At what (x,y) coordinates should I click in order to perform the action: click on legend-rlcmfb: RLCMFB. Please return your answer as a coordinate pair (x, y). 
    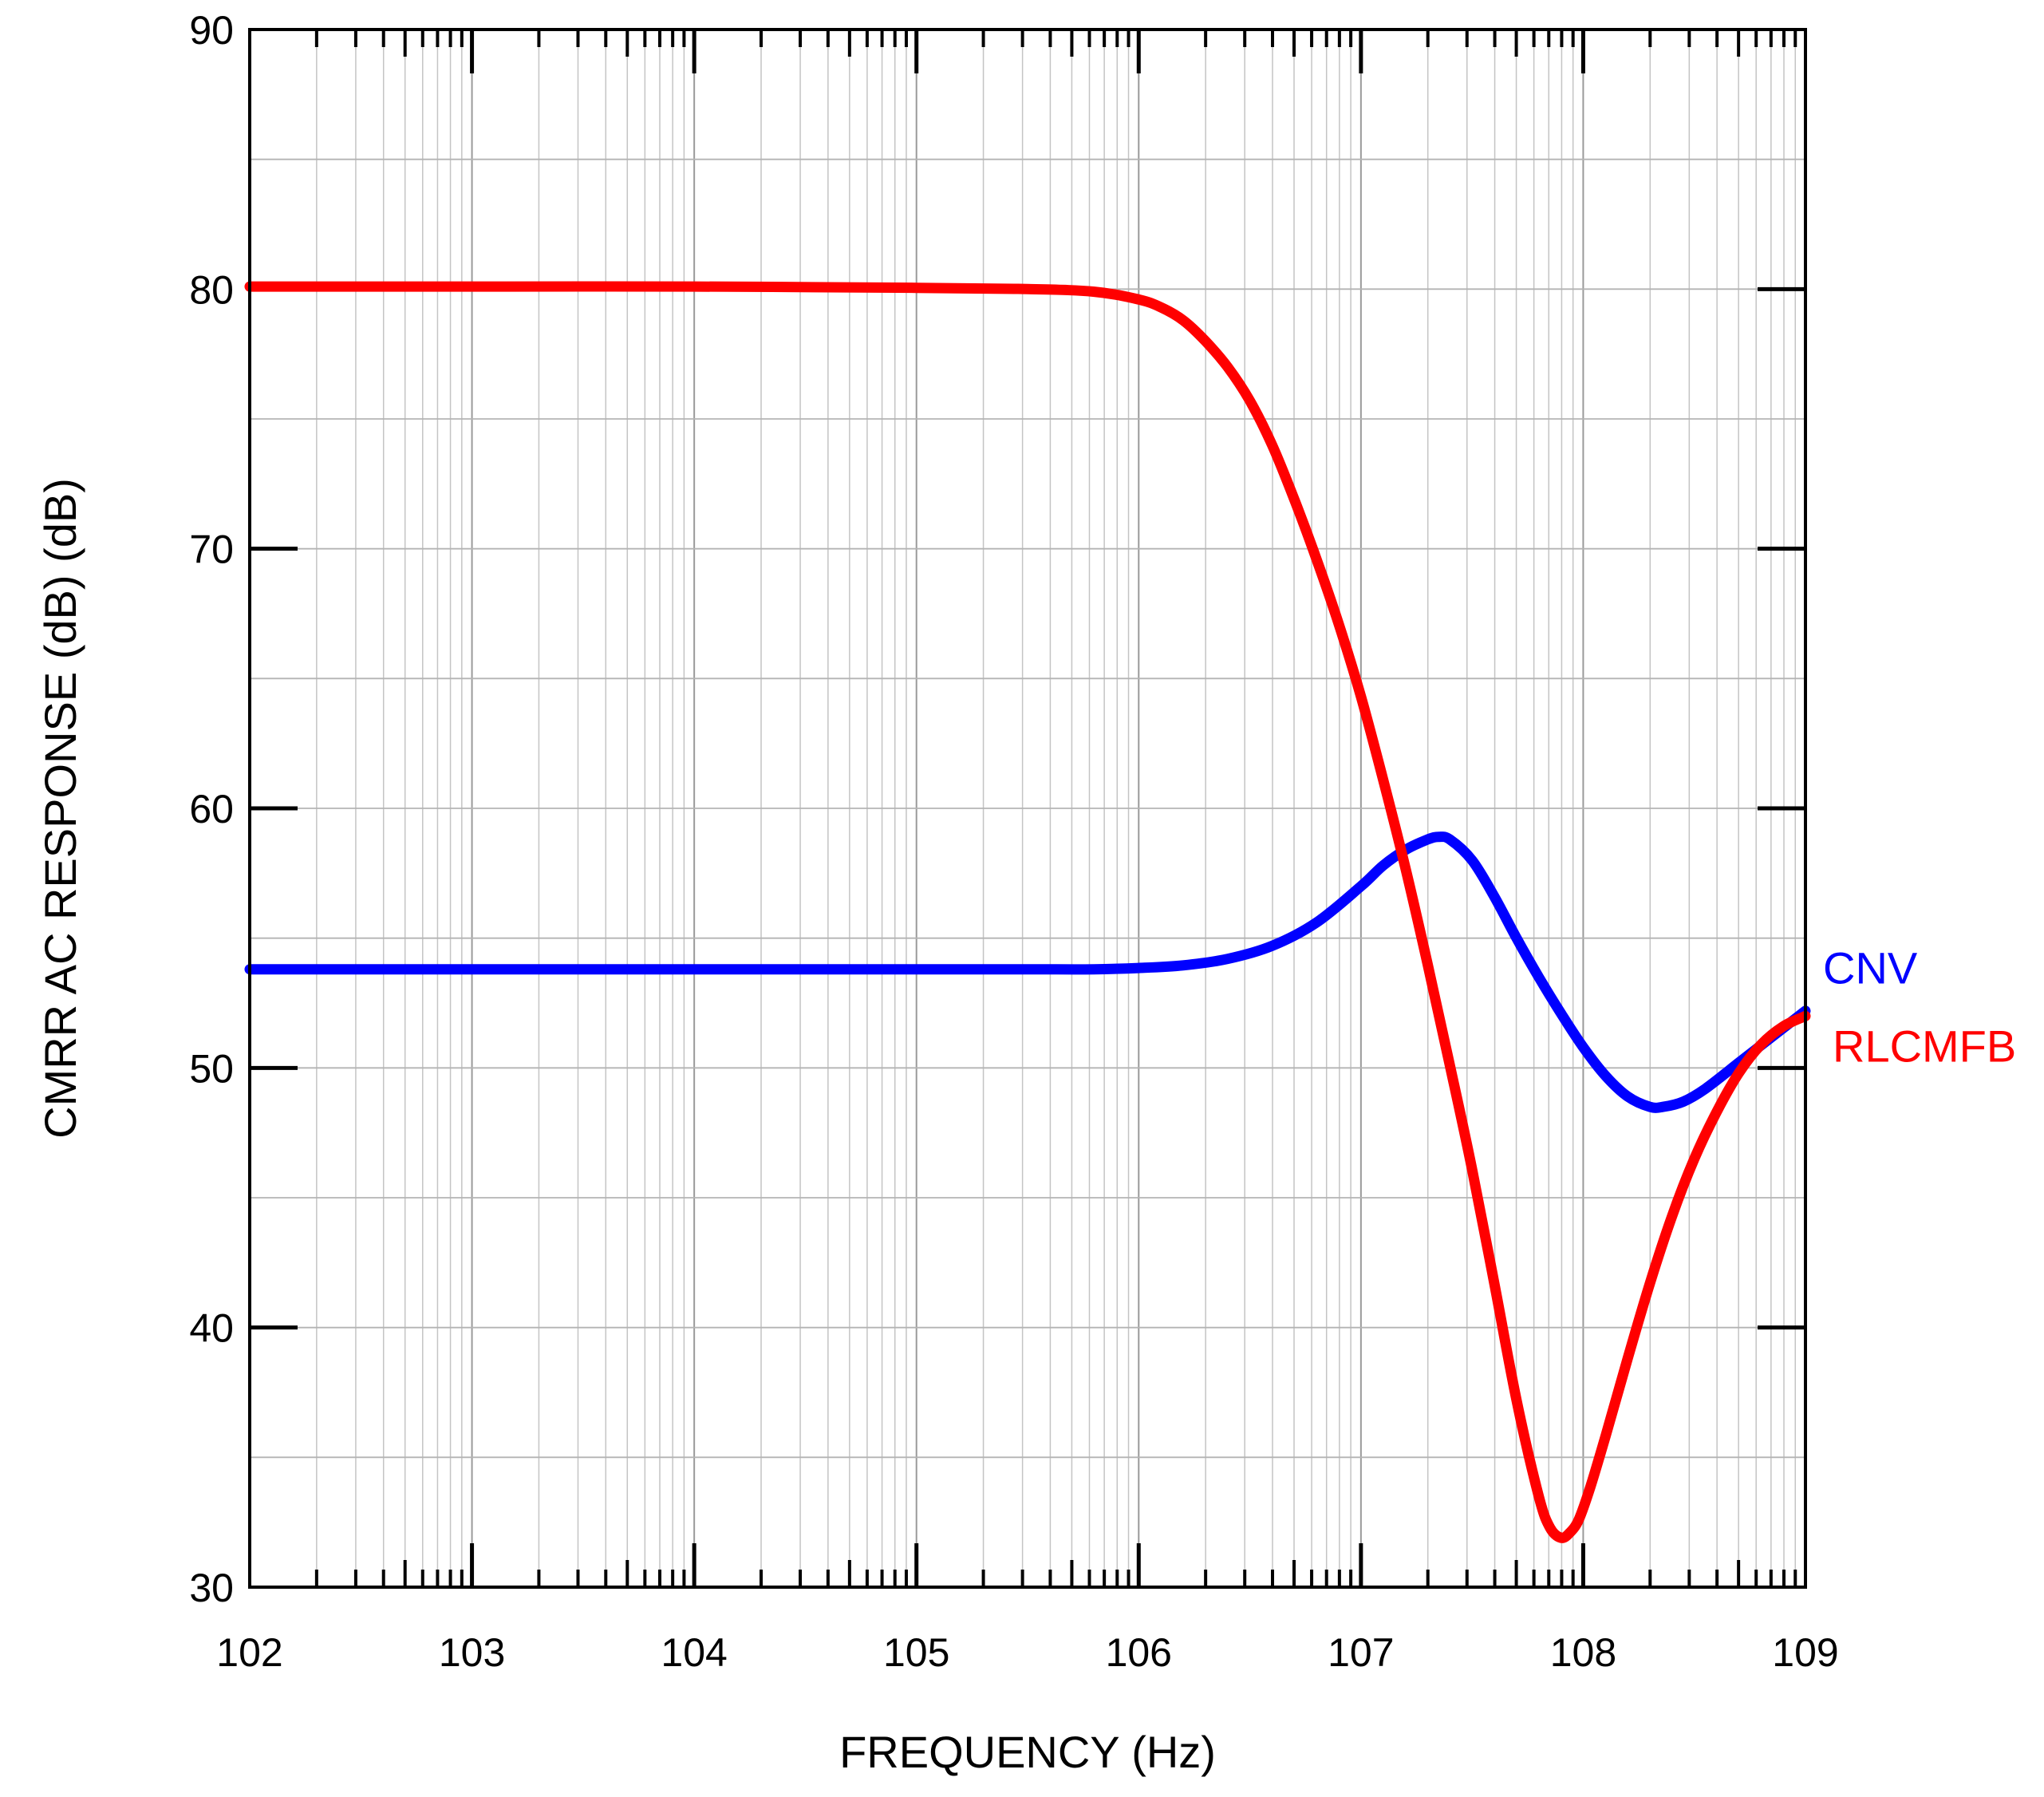
    Looking at the image, I should click on (1924, 1046).